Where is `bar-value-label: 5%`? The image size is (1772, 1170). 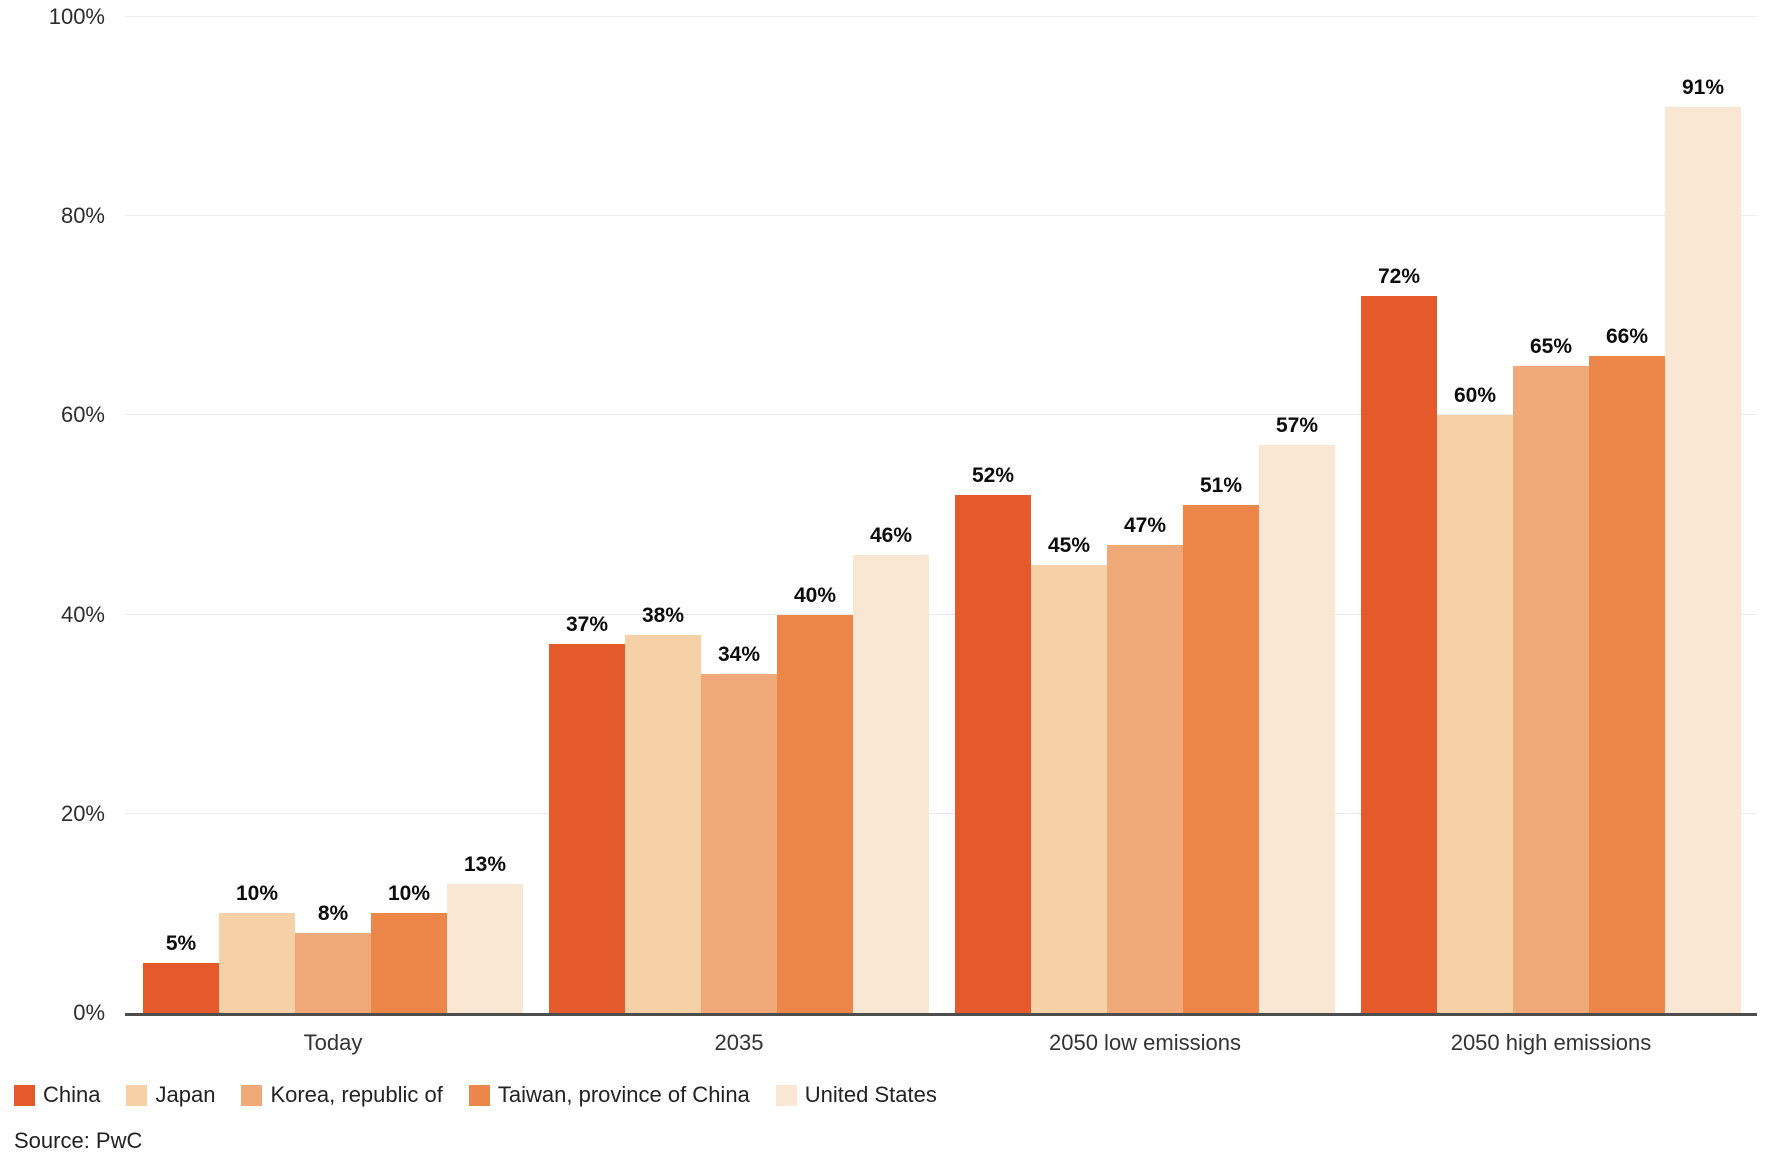 bar-value-label: 5% is located at coordinates (181, 944).